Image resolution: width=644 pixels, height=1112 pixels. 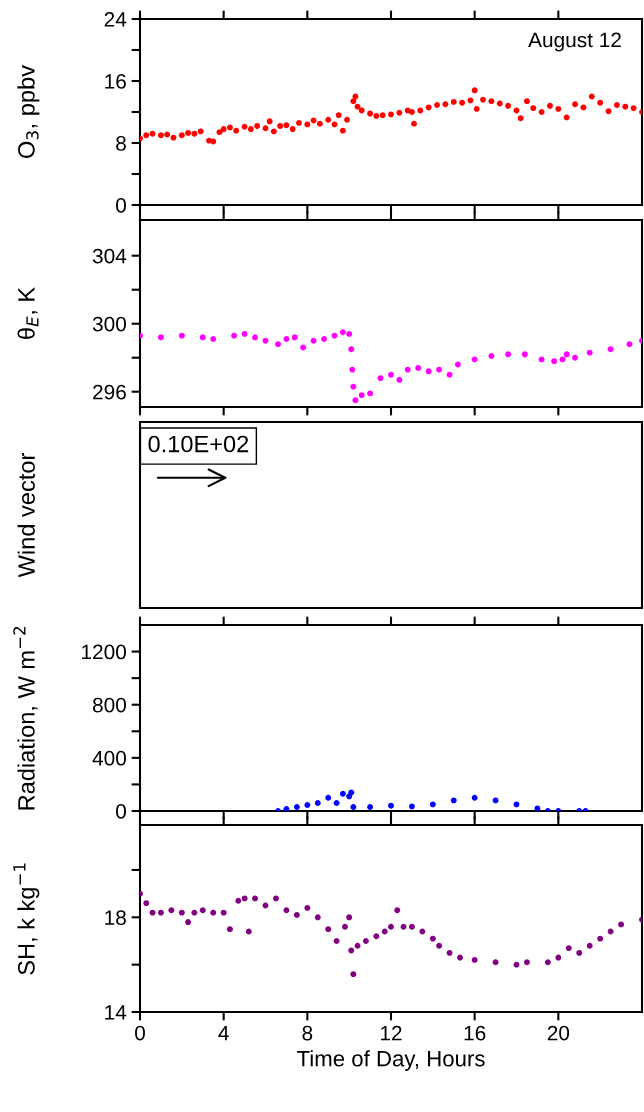 What do you see at coordinates (115, 81) in the screenshot?
I see `y-tick-label: 16` at bounding box center [115, 81].